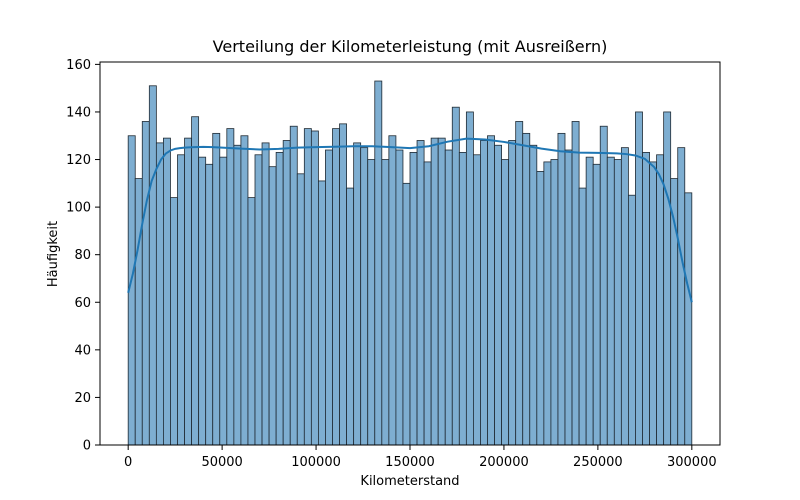  Describe the element at coordinates (78, 208) in the screenshot. I see `y-tick-label: 100` at that location.